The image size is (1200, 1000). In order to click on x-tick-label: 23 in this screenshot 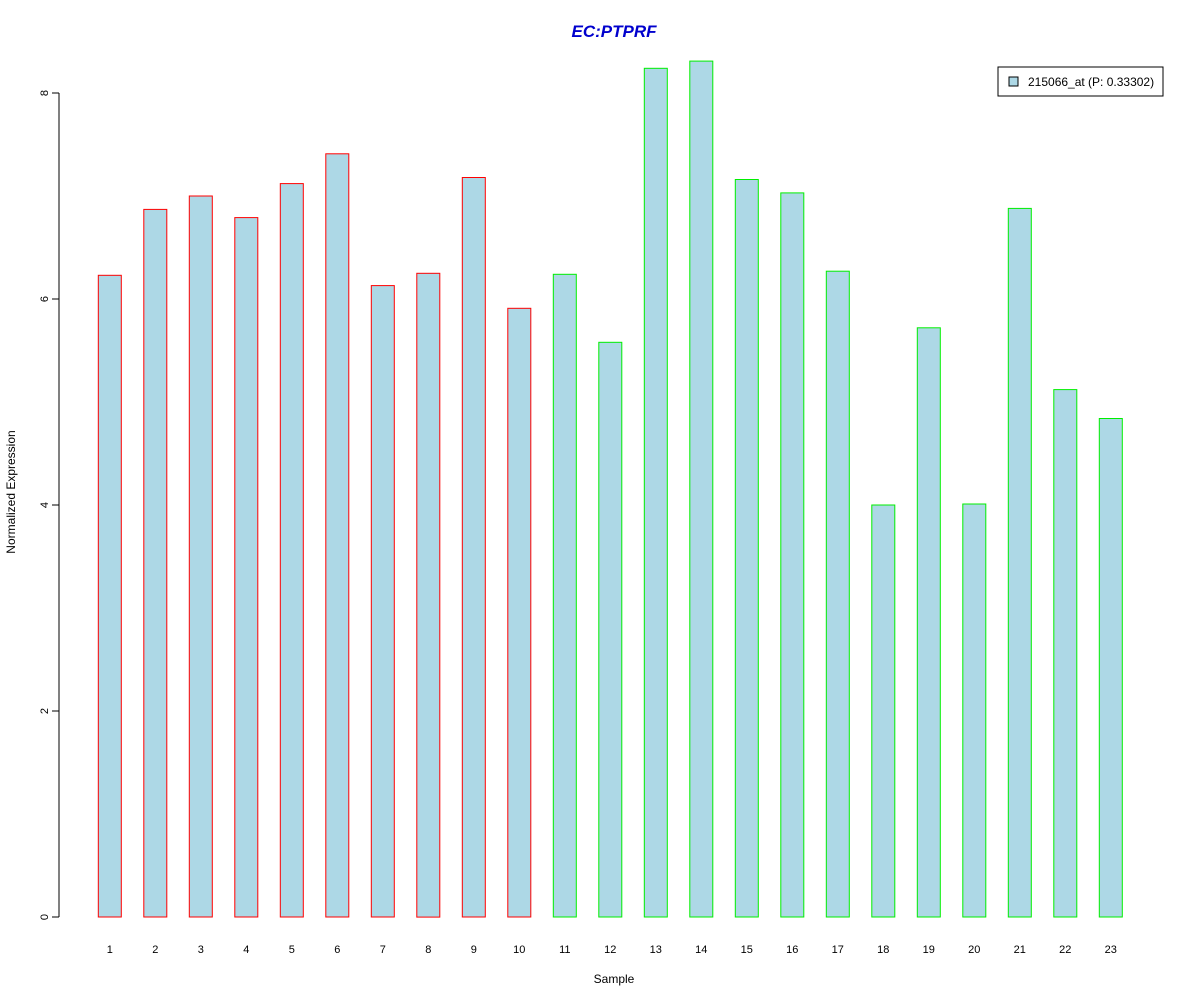, I will do `click(1111, 950)`.